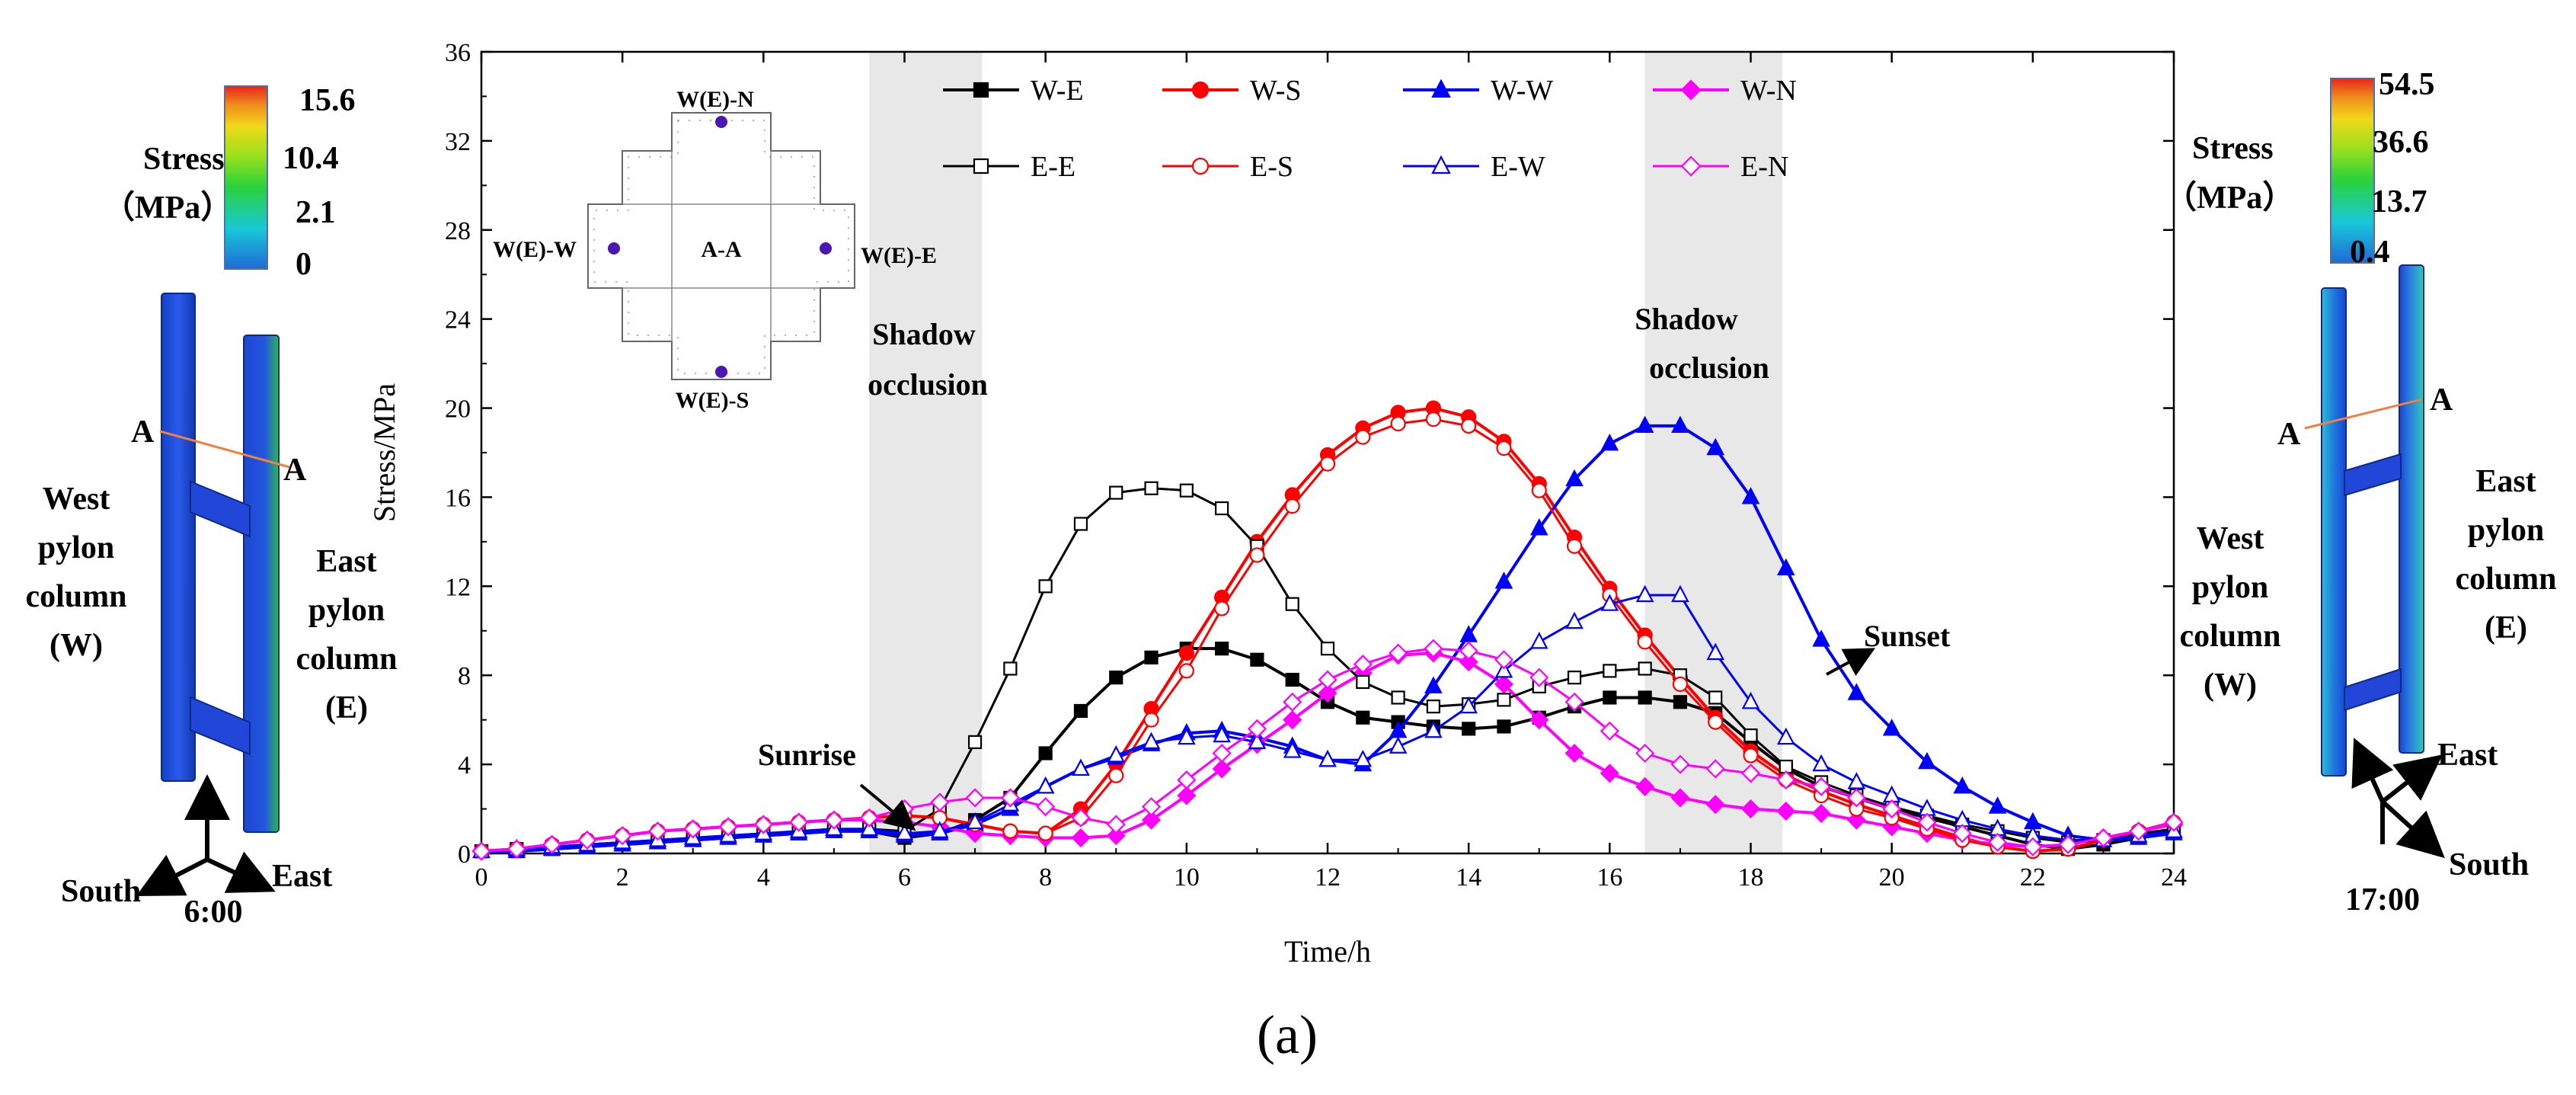 The width and height of the screenshot is (2576, 1095). I want to click on right-west-label-4: (W), so click(2230, 685).